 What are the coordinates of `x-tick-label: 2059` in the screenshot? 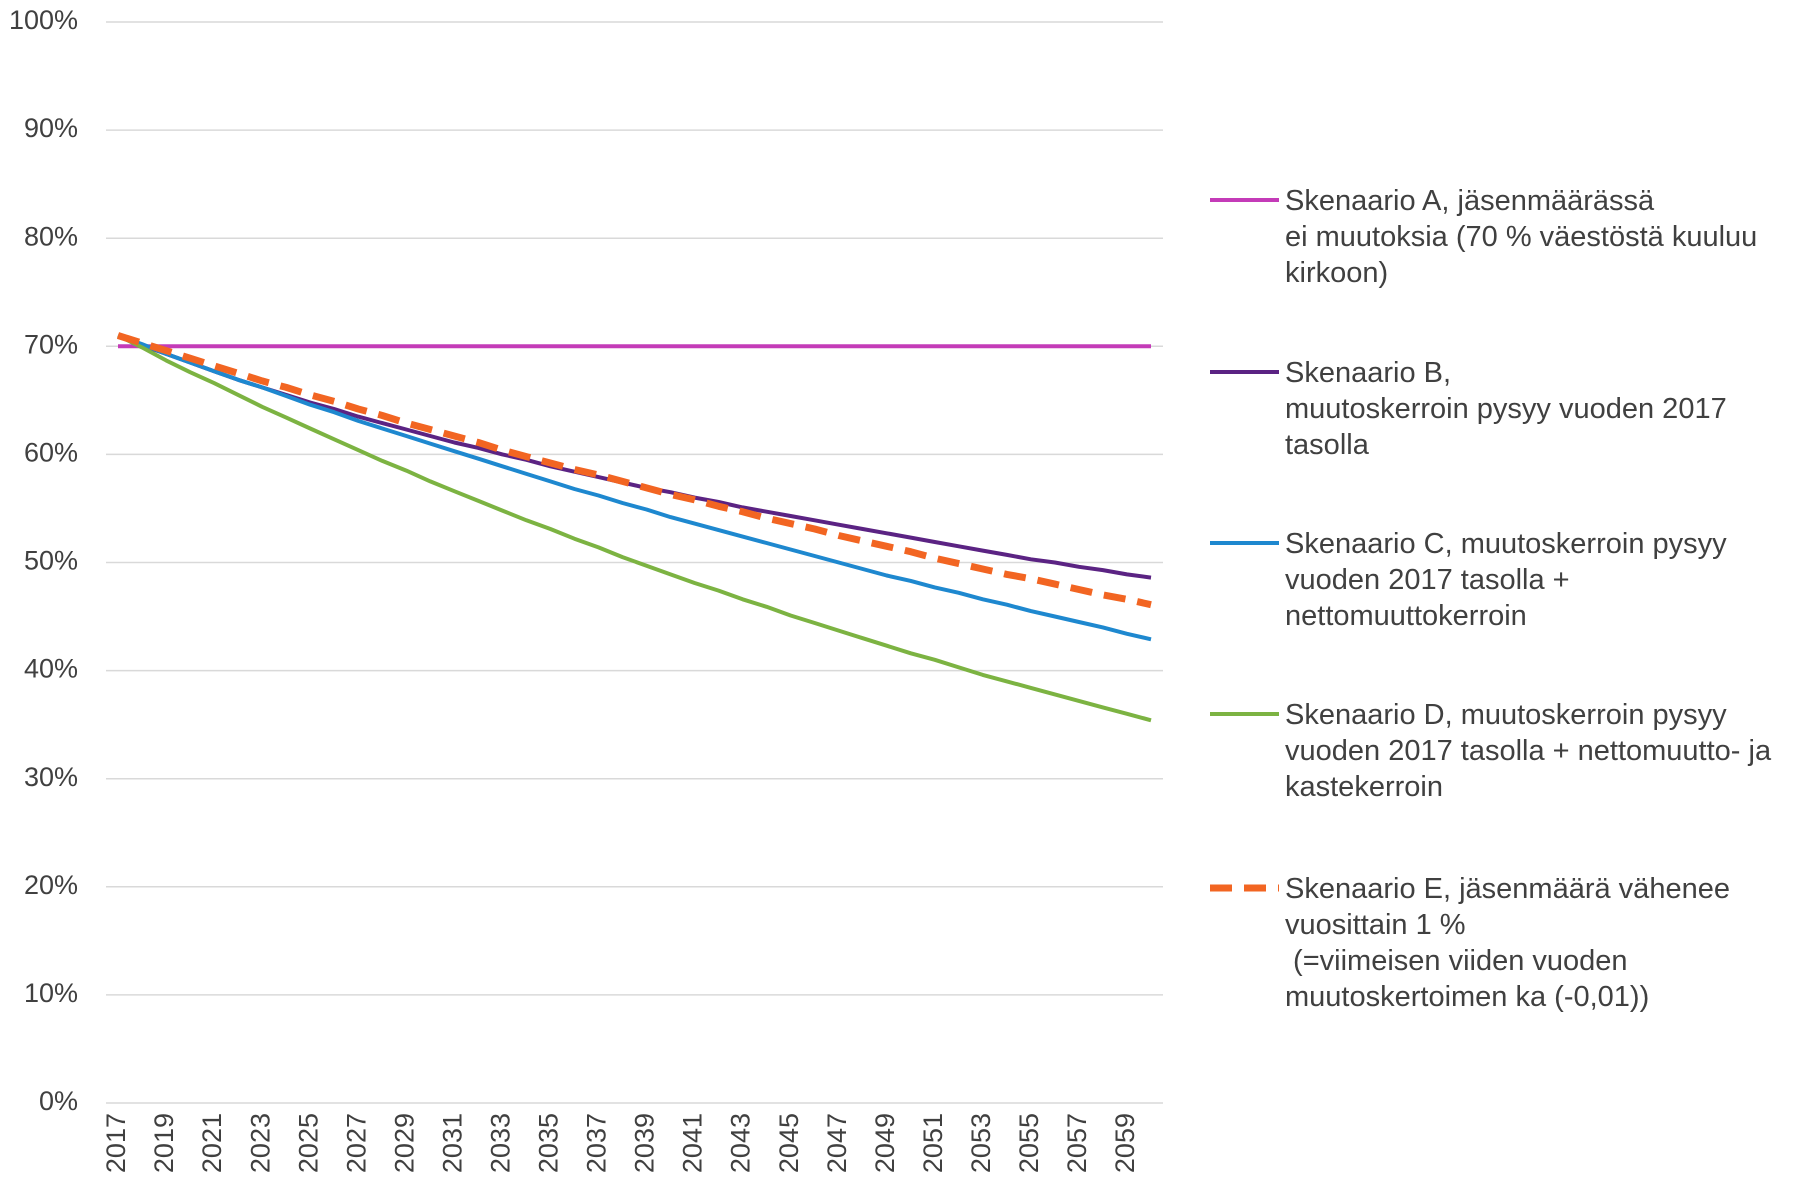 It's located at (1125, 1143).